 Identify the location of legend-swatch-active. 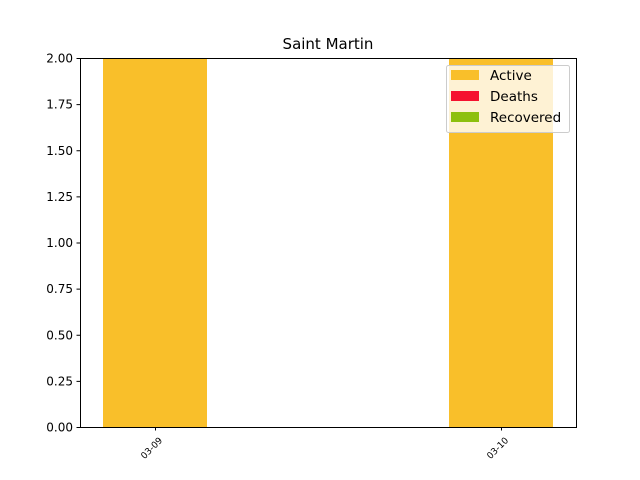
(465, 75).